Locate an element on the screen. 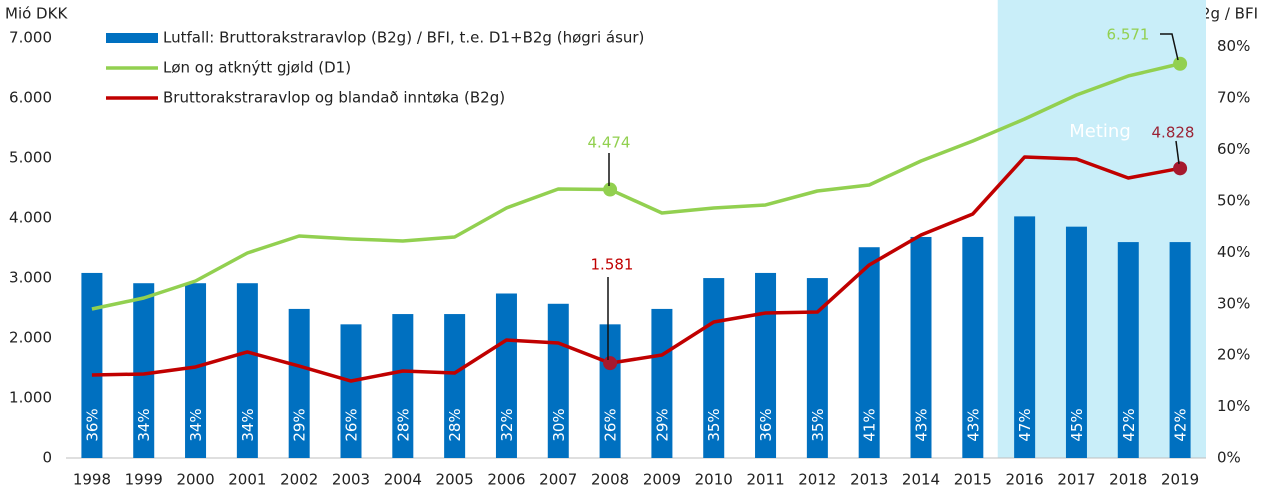 This screenshot has width=1274, height=490. bar-value-label: 47% is located at coordinates (1025, 424).